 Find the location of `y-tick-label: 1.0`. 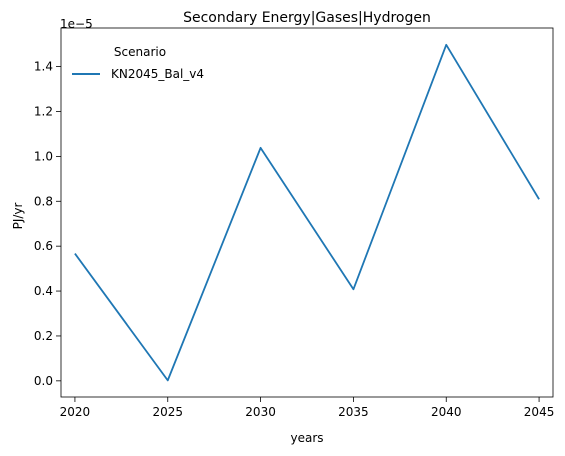

y-tick-label: 1.0 is located at coordinates (43, 156).